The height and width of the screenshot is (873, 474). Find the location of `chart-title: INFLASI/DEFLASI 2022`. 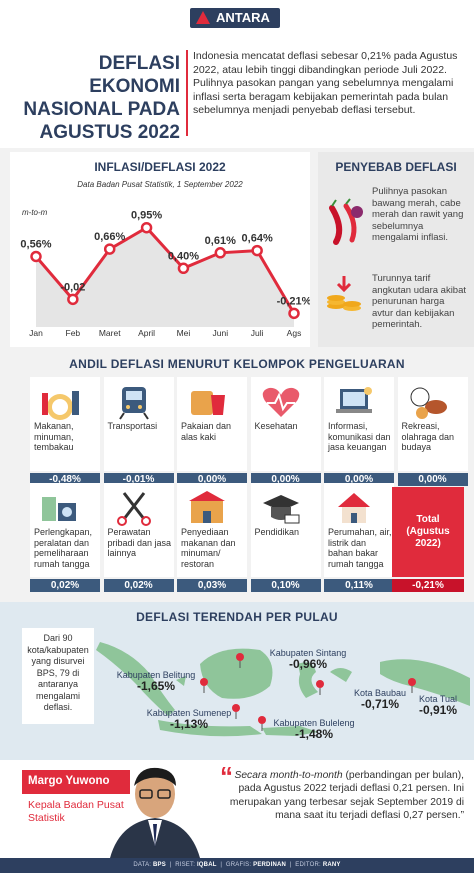

chart-title: INFLASI/DEFLASI 2022 is located at coordinates (160, 167).